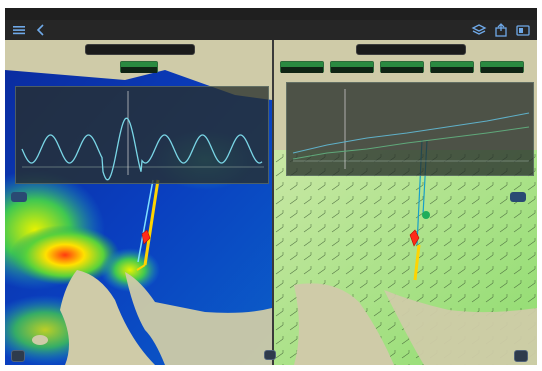 Image resolution: width=542 pixels, height=371 pixels. Describe the element at coordinates (452, 70) in the screenshot. I see `chip-4-value` at that location.